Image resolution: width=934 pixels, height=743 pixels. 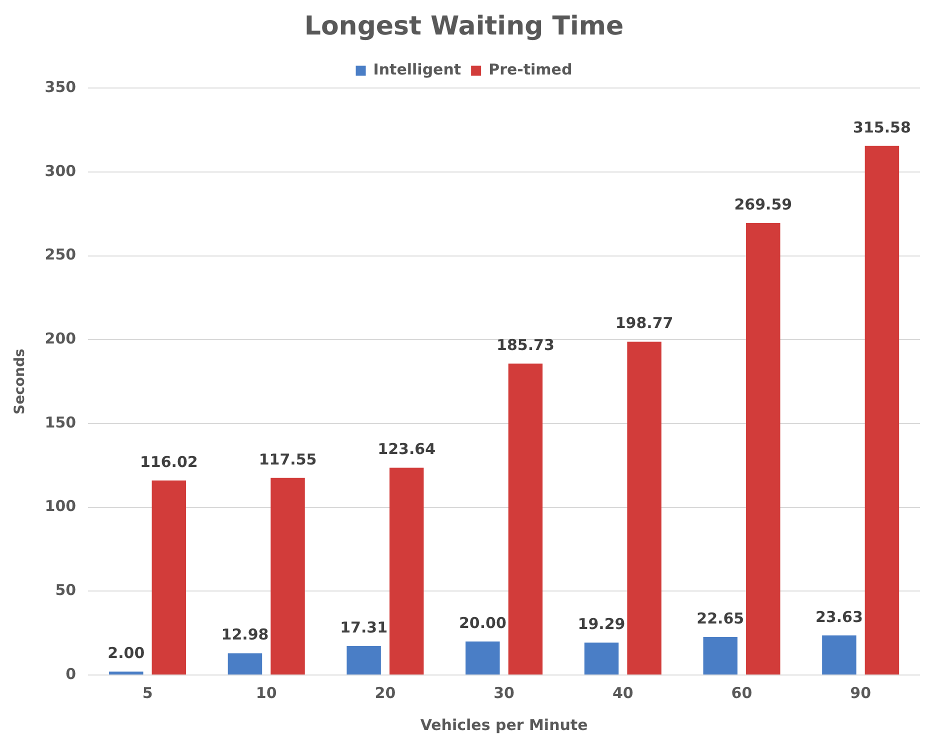 I want to click on data-label: 2.00, so click(x=126, y=653).